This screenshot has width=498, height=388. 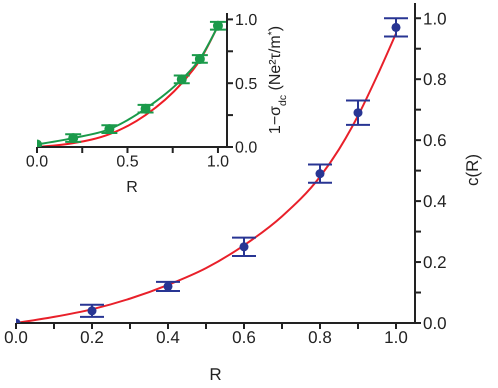 What do you see at coordinates (246, 84) in the screenshot?
I see `y-tick-label: 0.5` at bounding box center [246, 84].